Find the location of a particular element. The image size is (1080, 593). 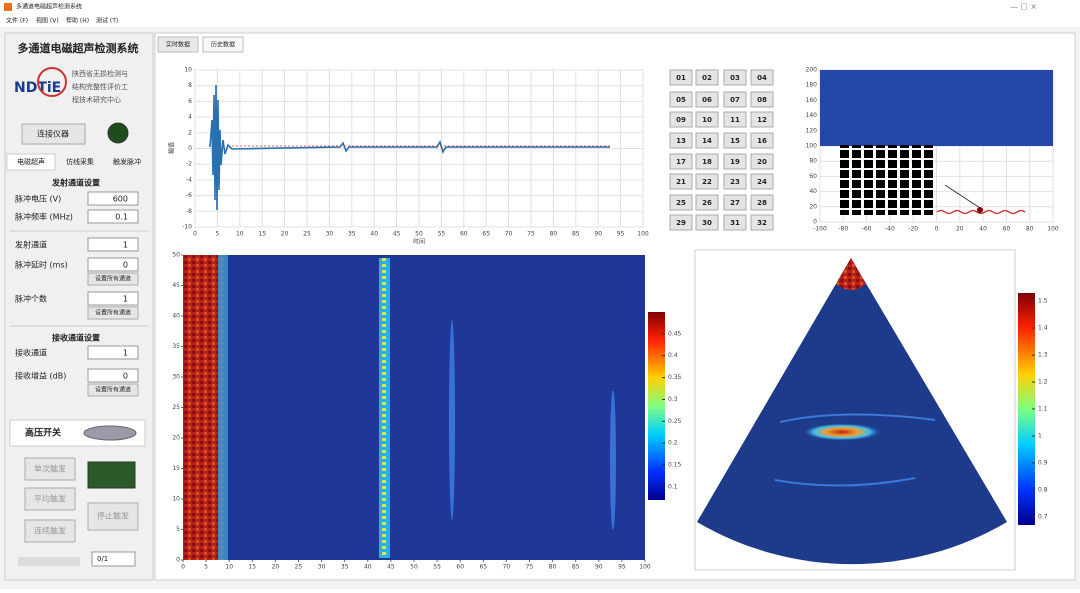

view-tab-label: 历史数据 is located at coordinates (223, 45).